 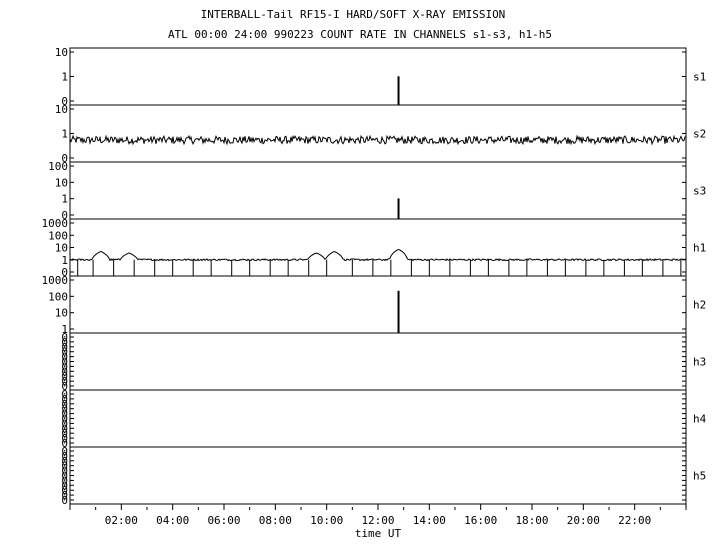 What do you see at coordinates (699, 476) in the screenshot?
I see `panel-label-h5: h5` at bounding box center [699, 476].